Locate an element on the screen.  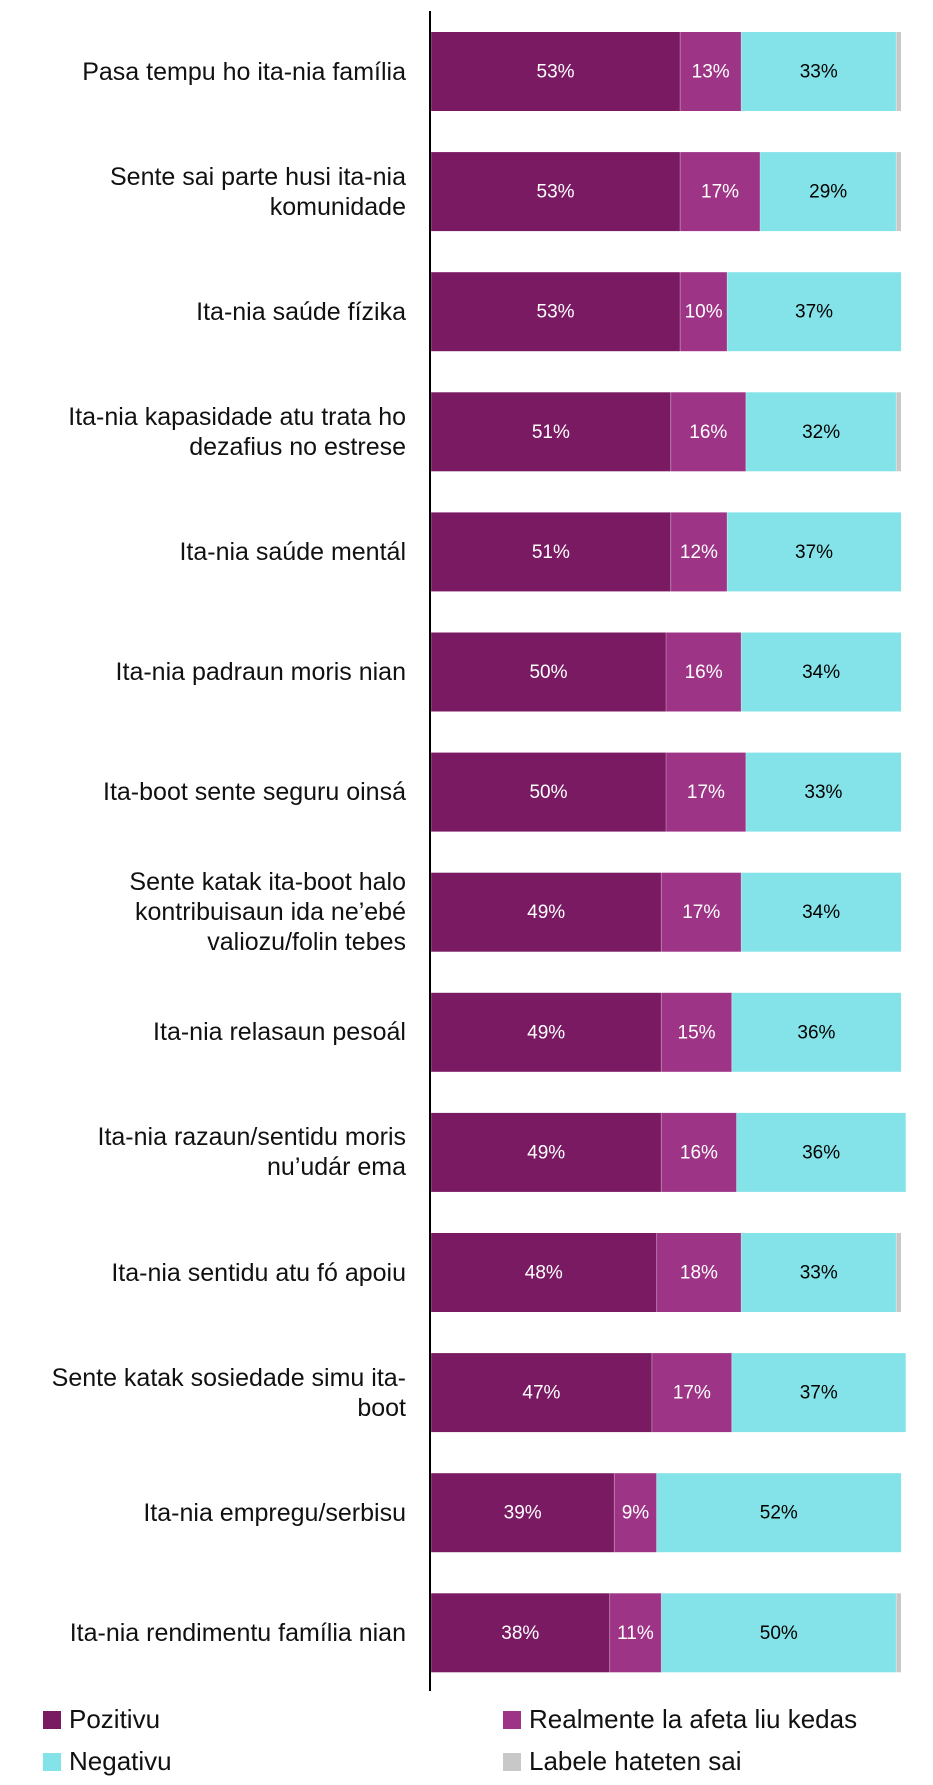
value-label: 32% is located at coordinates (821, 432).